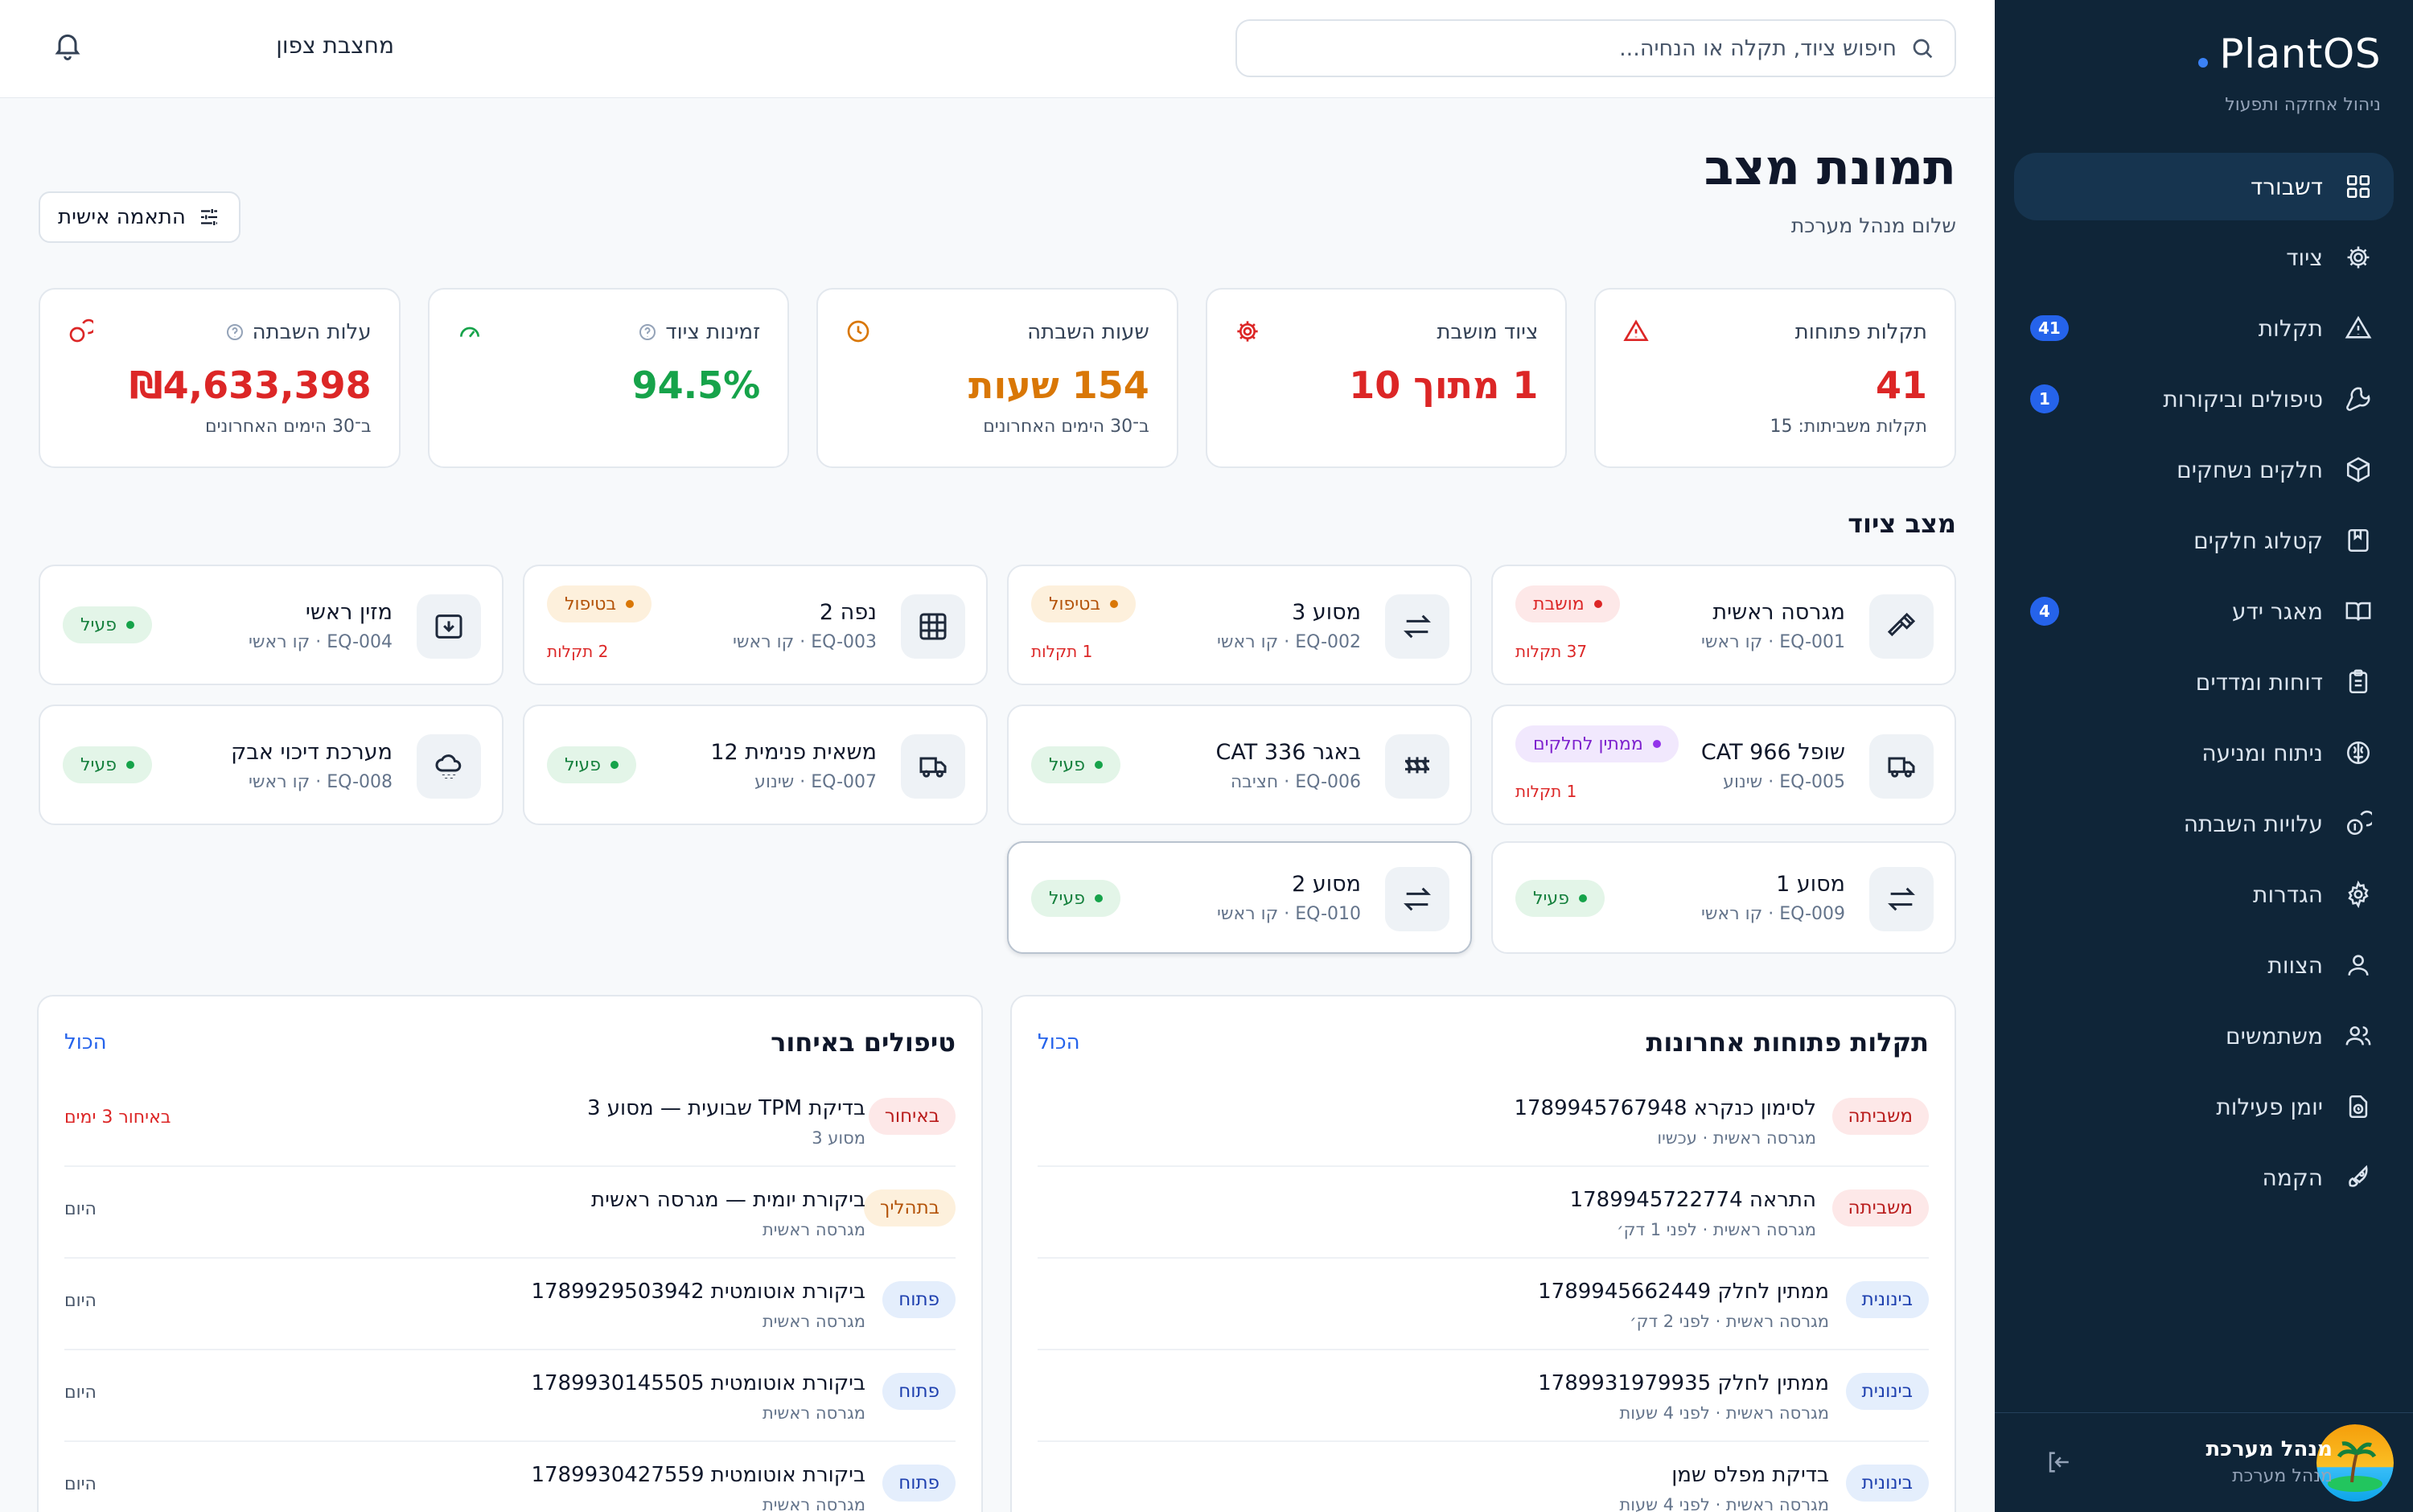 The height and width of the screenshot is (1512, 2413). I want to click on equipment-card: מזין ראשי EQ-004 · קו ראשי פעיל, so click(271, 625).